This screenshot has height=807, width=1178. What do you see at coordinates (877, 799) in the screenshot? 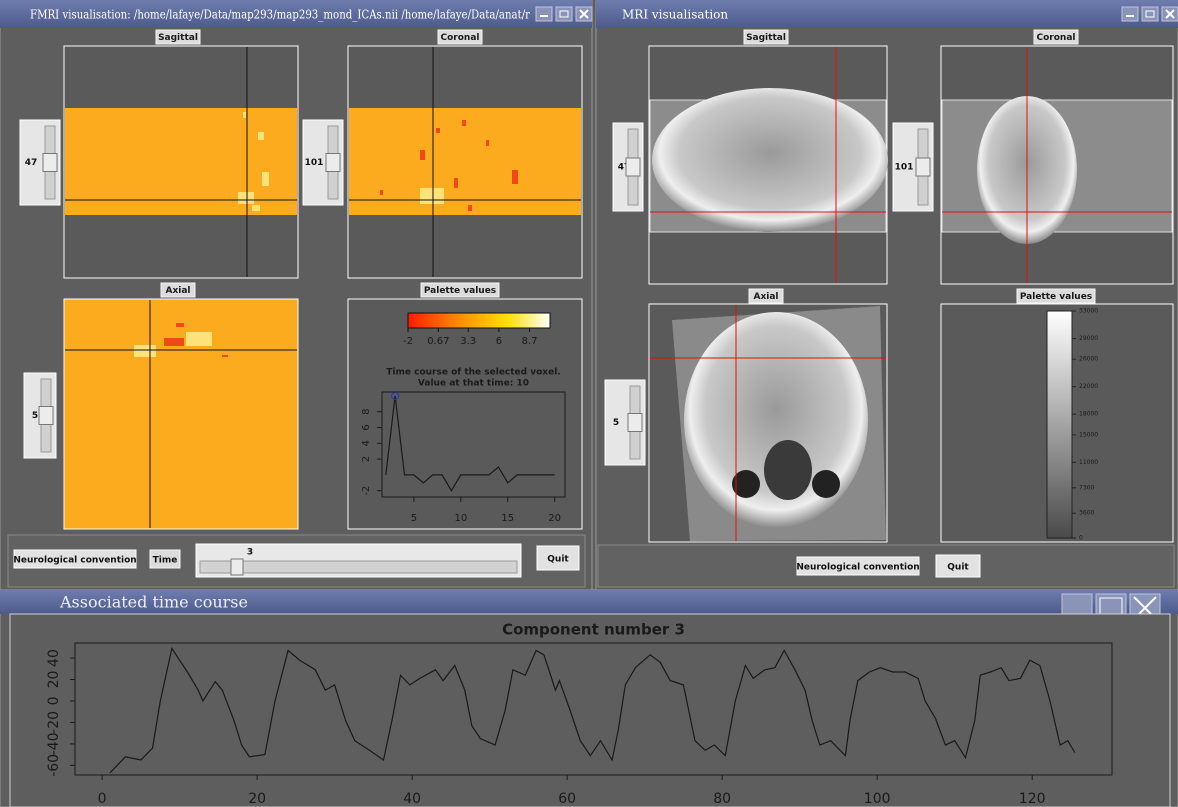
I see `x-tick-label: 100` at bounding box center [877, 799].